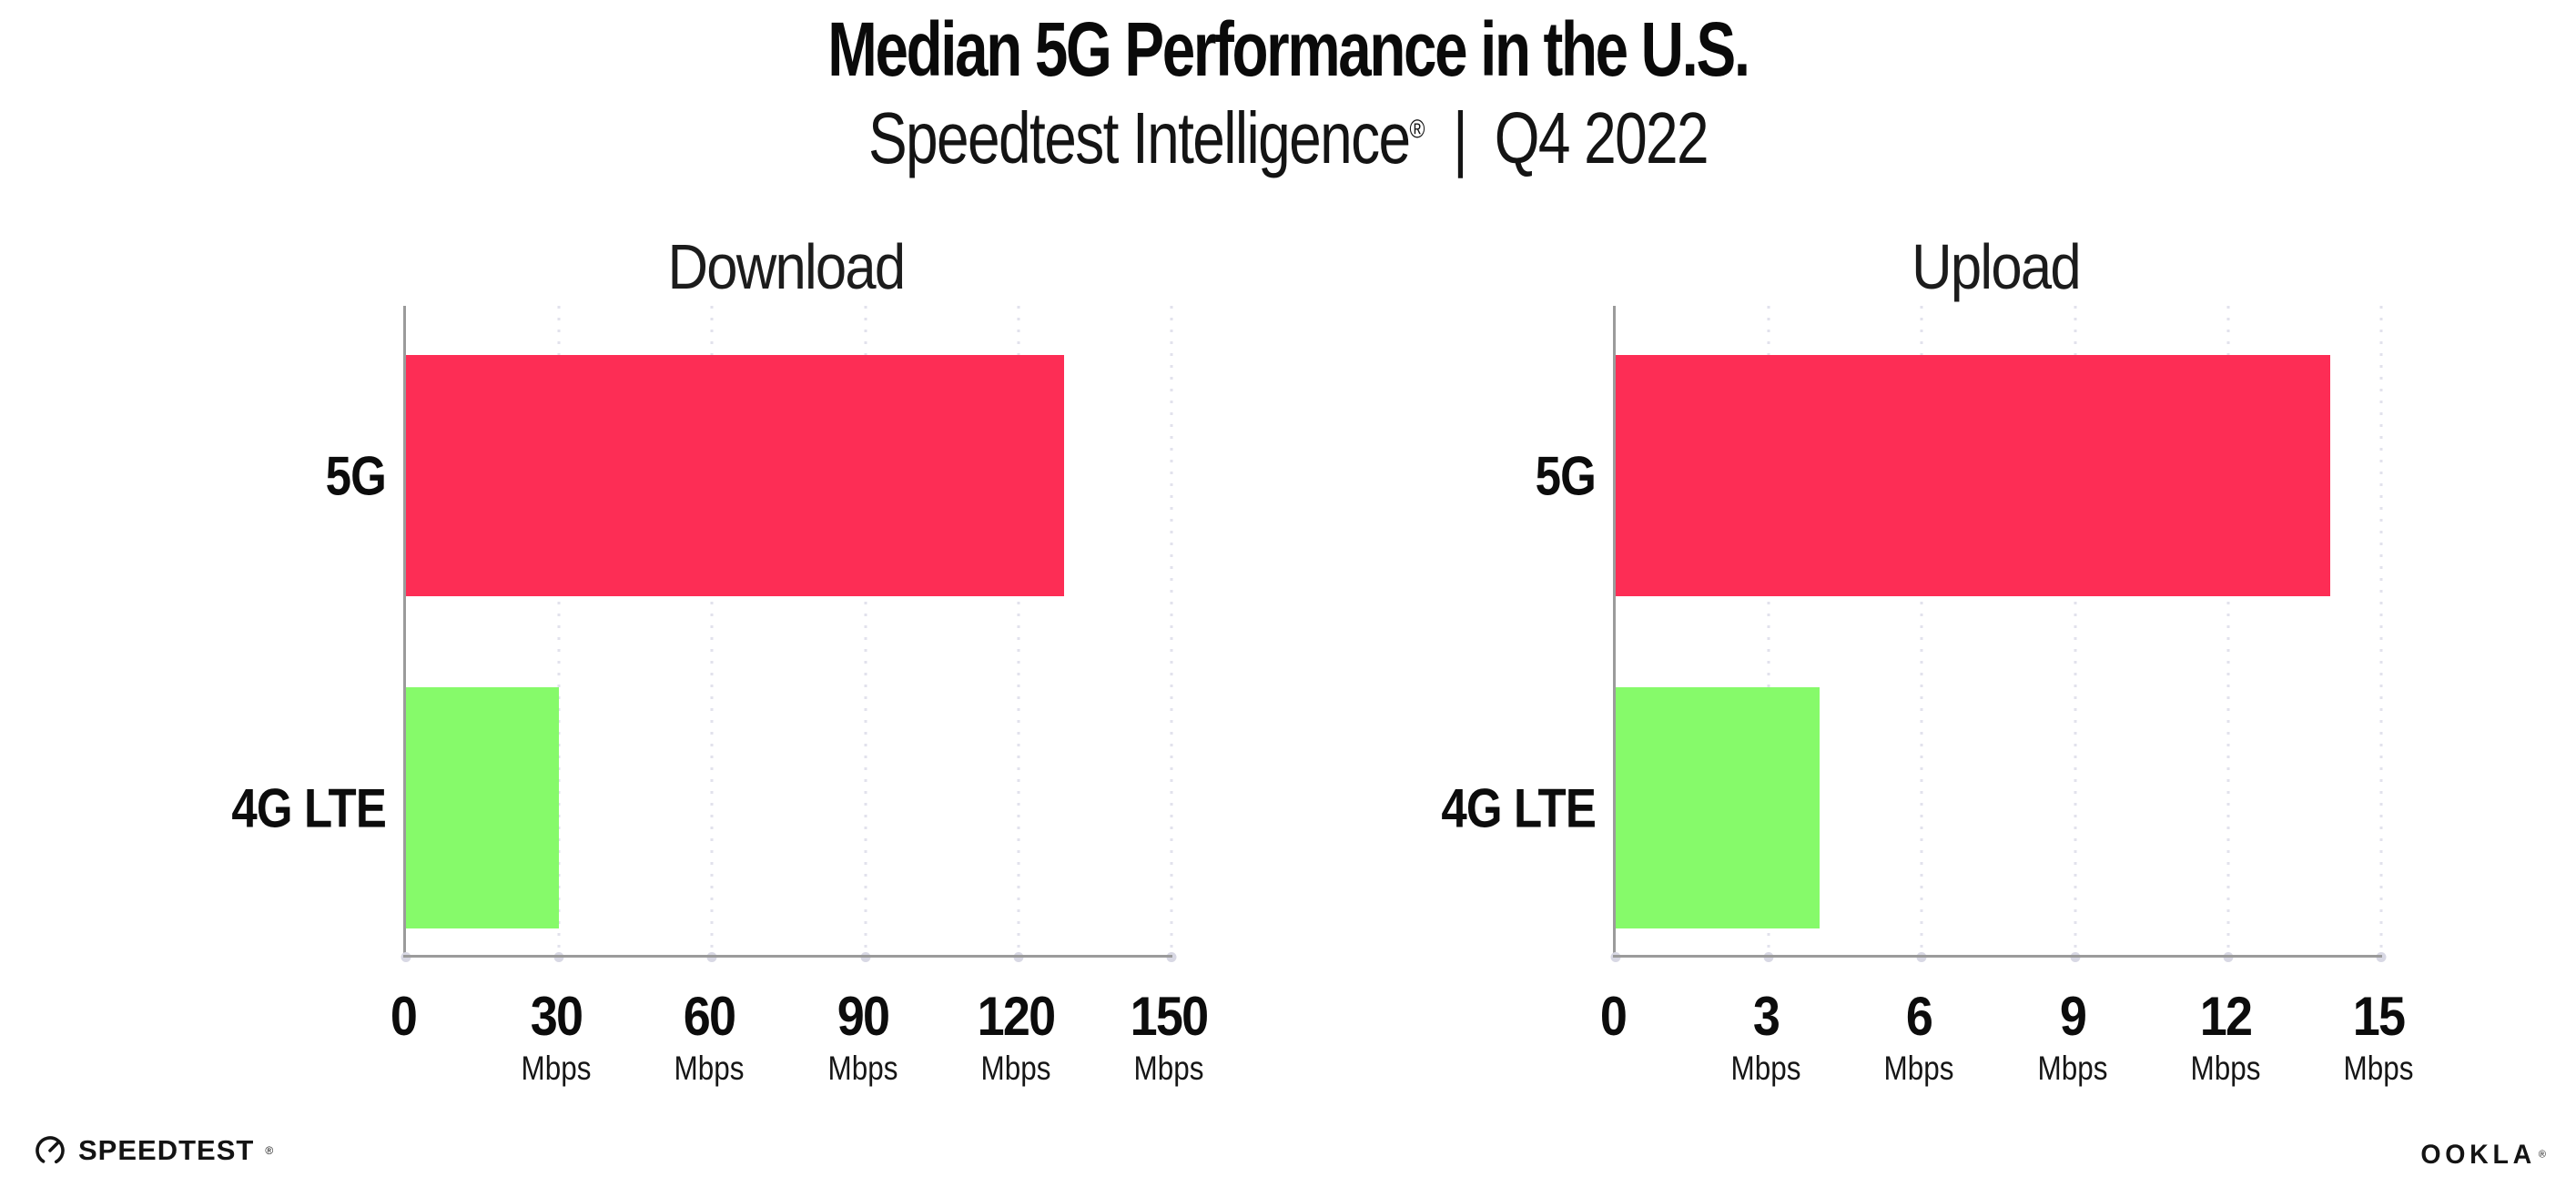 This screenshot has height=1197, width=2576. Describe the element at coordinates (710, 1017) in the screenshot. I see `tick-value: 60` at that location.